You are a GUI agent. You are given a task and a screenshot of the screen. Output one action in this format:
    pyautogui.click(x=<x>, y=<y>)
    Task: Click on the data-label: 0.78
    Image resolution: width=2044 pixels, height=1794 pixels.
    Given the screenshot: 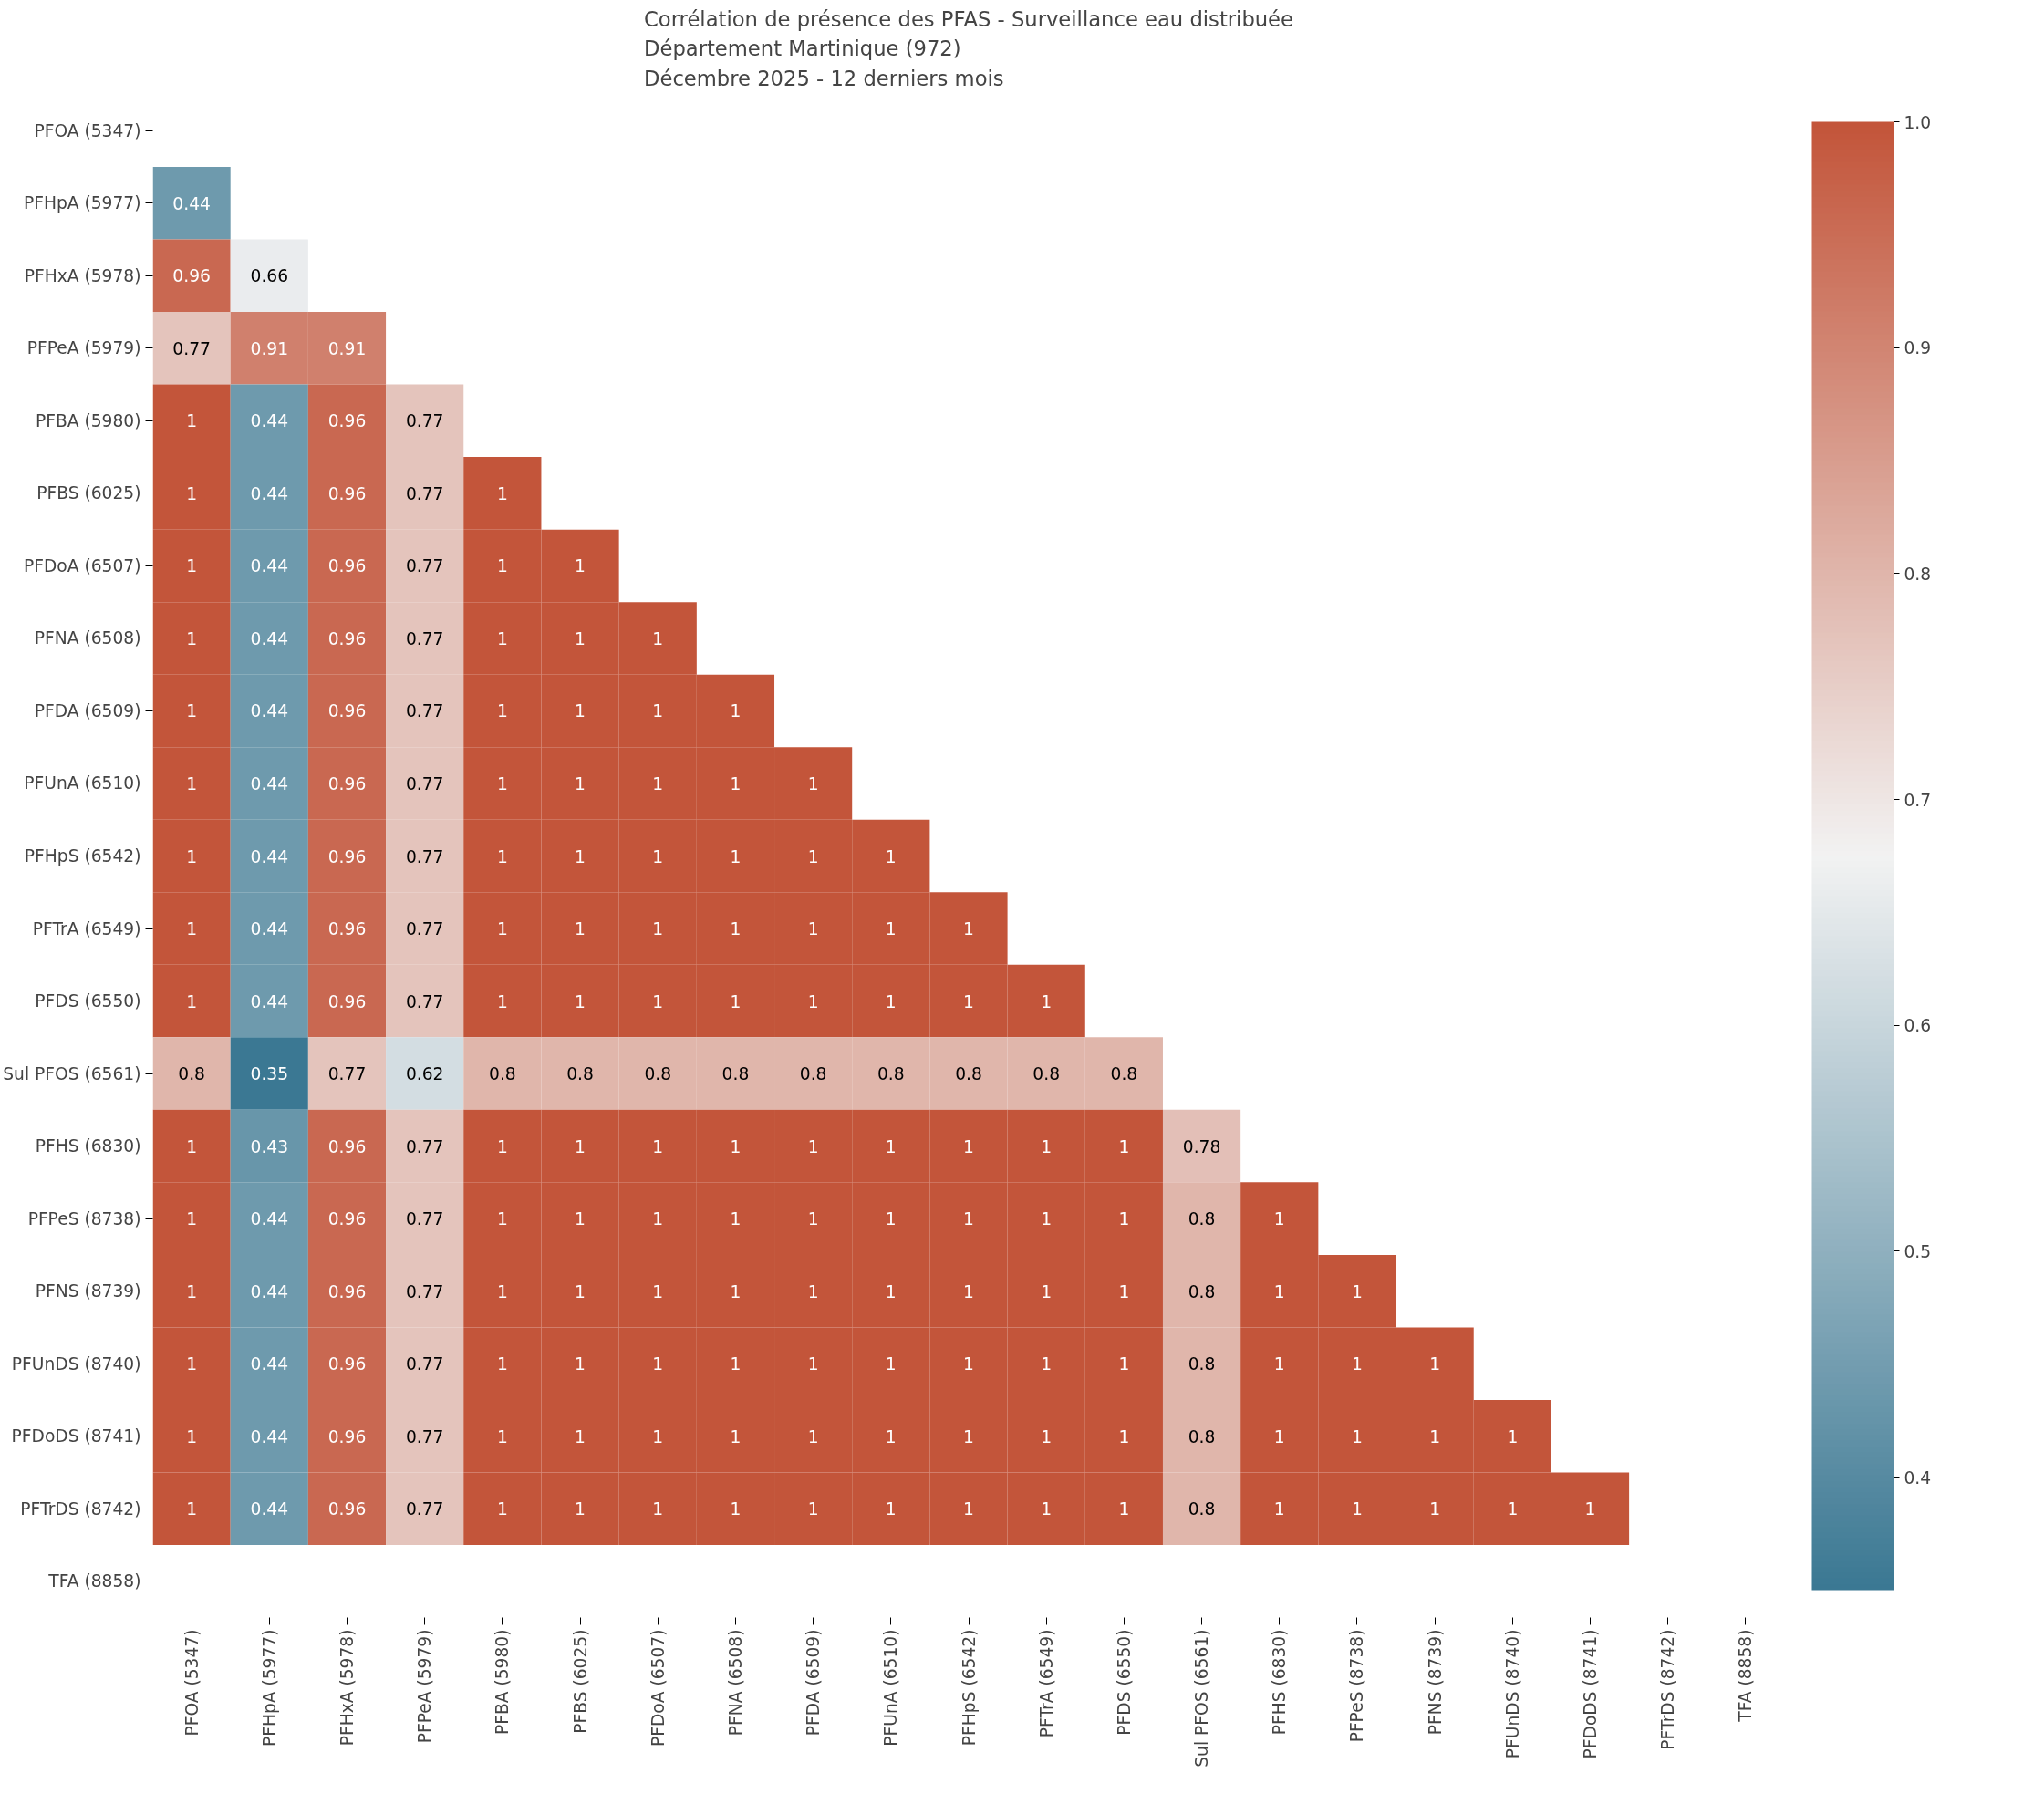 What is the action you would take?
    pyautogui.click(x=1201, y=1146)
    